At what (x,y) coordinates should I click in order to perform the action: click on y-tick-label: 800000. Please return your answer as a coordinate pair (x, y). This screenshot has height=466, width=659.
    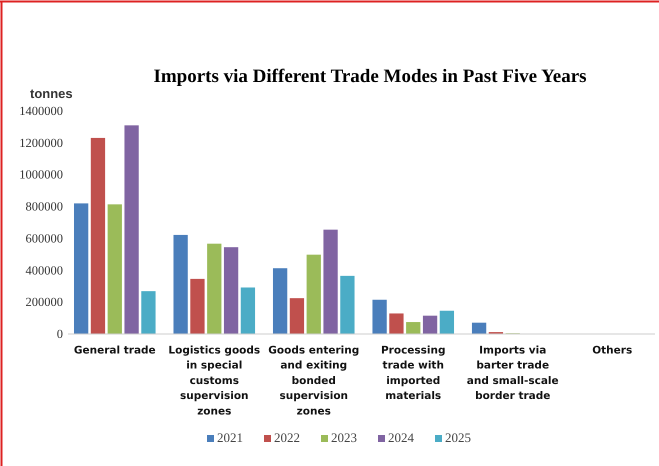
    Looking at the image, I should click on (44, 207).